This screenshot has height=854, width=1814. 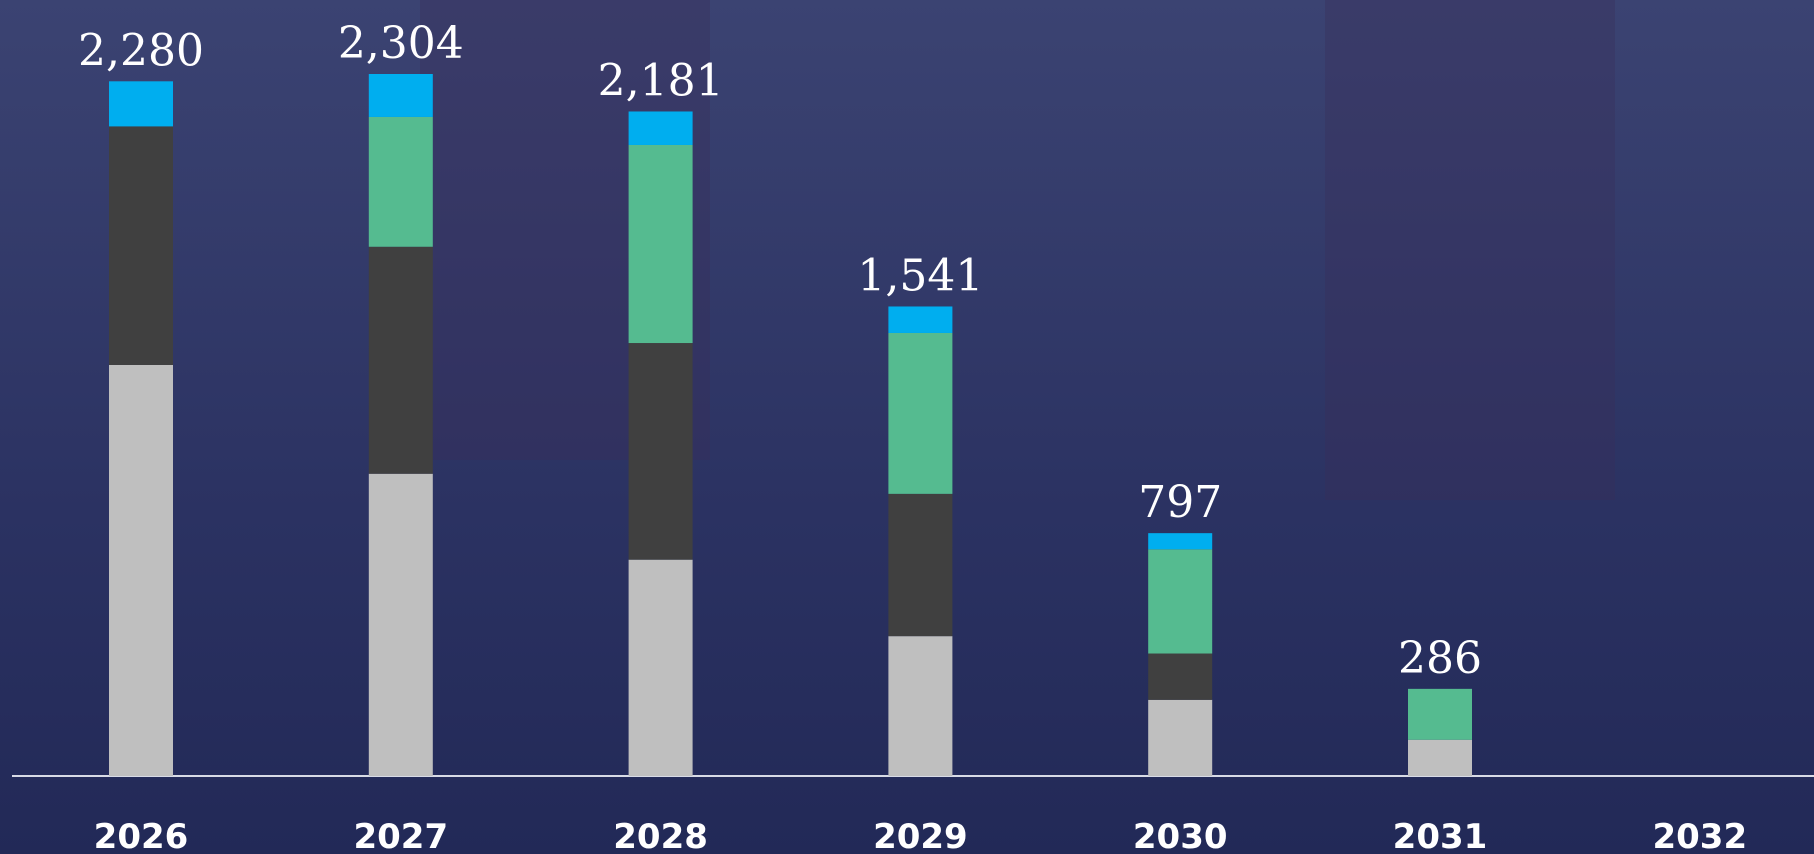 What do you see at coordinates (1440, 658) in the screenshot?
I see `total-label: 286` at bounding box center [1440, 658].